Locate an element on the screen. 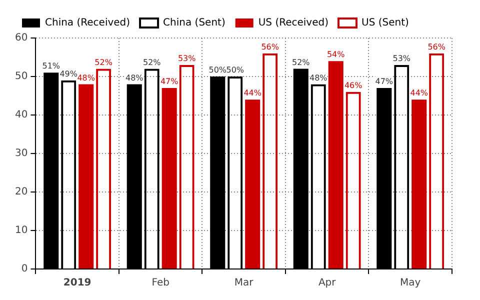  x-tick-label: 2019 is located at coordinates (77, 283).